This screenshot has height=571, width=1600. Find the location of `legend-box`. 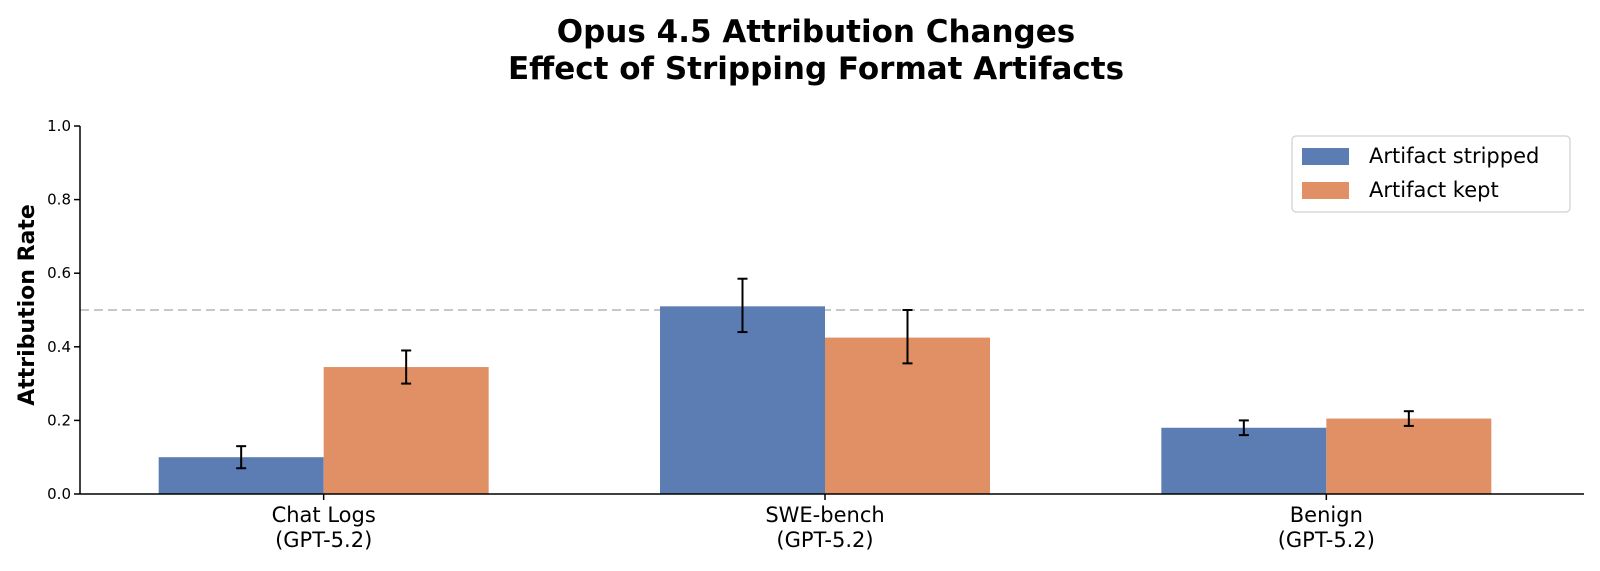

legend-box is located at coordinates (1431, 174).